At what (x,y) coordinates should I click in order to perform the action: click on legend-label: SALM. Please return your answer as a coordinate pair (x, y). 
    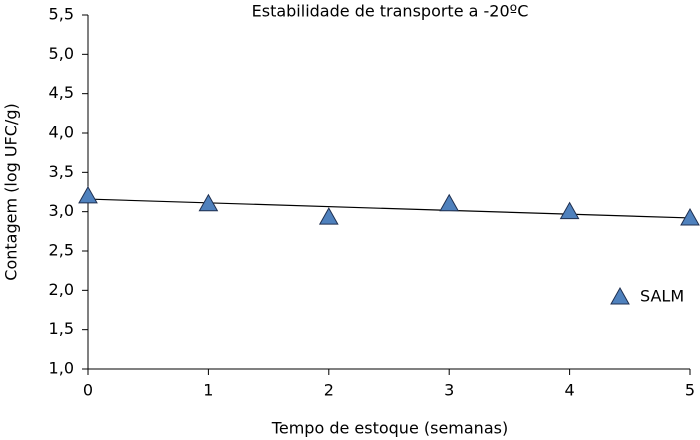
    Looking at the image, I should click on (662, 296).